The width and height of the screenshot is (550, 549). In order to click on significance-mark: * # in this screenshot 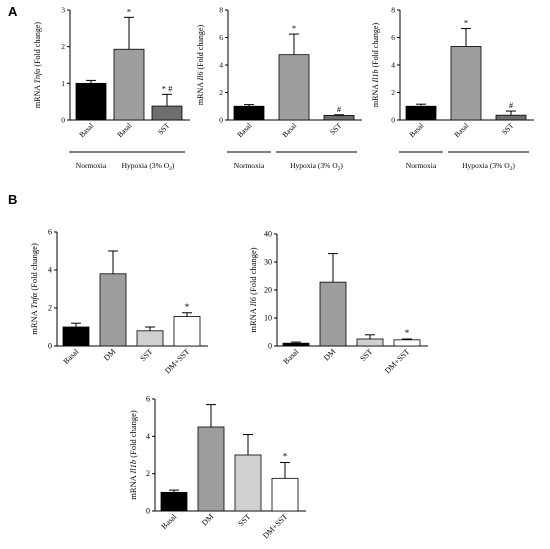, I will do `click(167, 88)`.